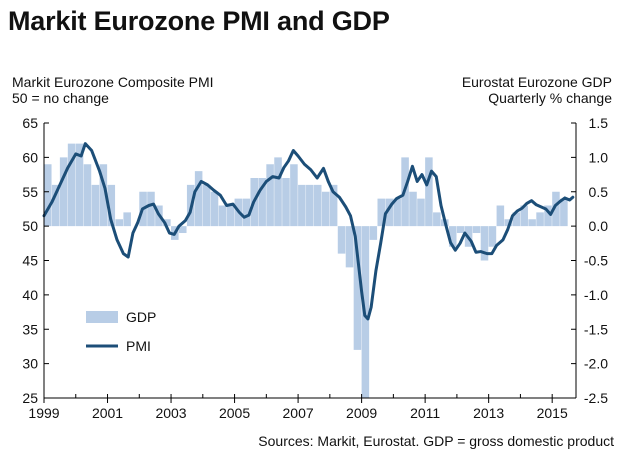 Image resolution: width=640 pixels, height=459 pixels. I want to click on right-axis-label-line1: Eurostat Eurozone GDP, so click(536, 82).